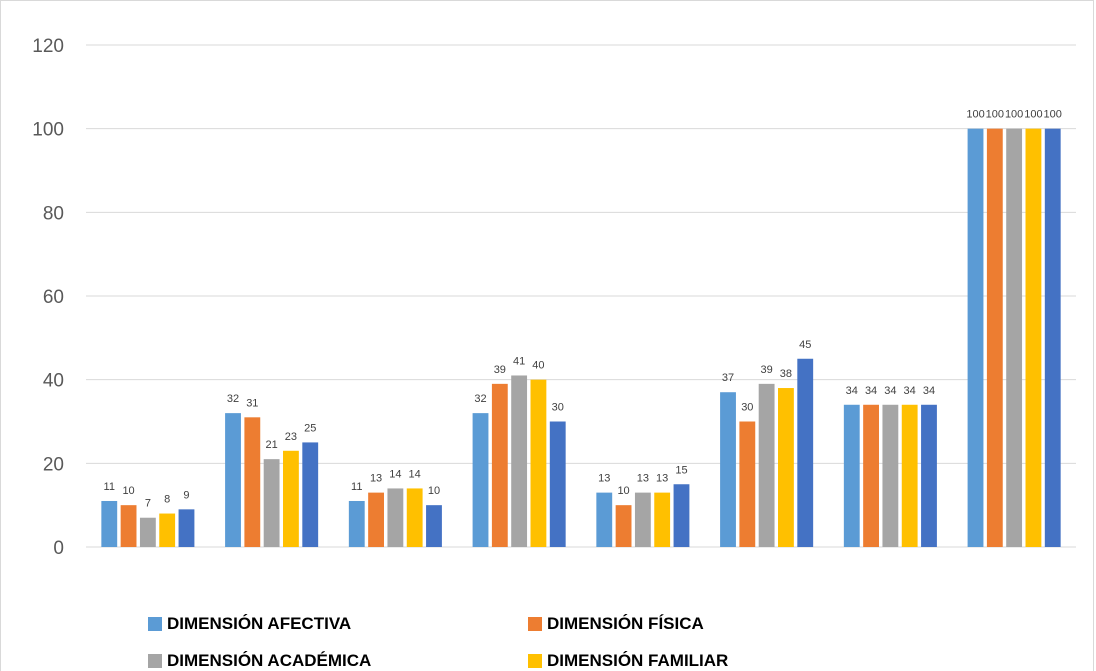  I want to click on data-label: 40, so click(538, 366).